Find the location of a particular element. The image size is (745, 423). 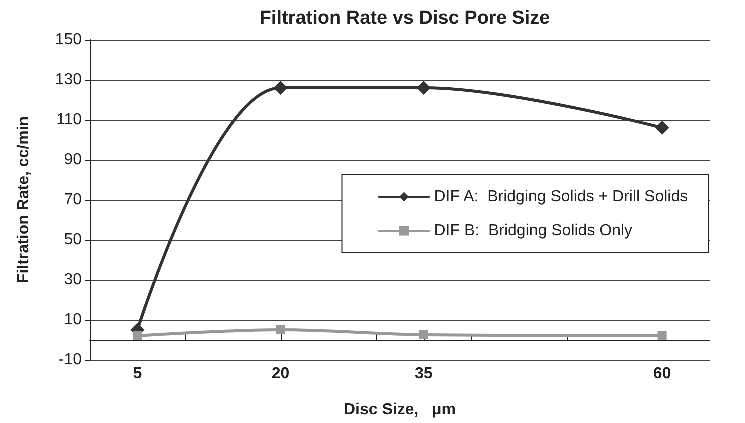

legend-label: DIF A: Bridging Solids + Drill Solids is located at coordinates (561, 197).